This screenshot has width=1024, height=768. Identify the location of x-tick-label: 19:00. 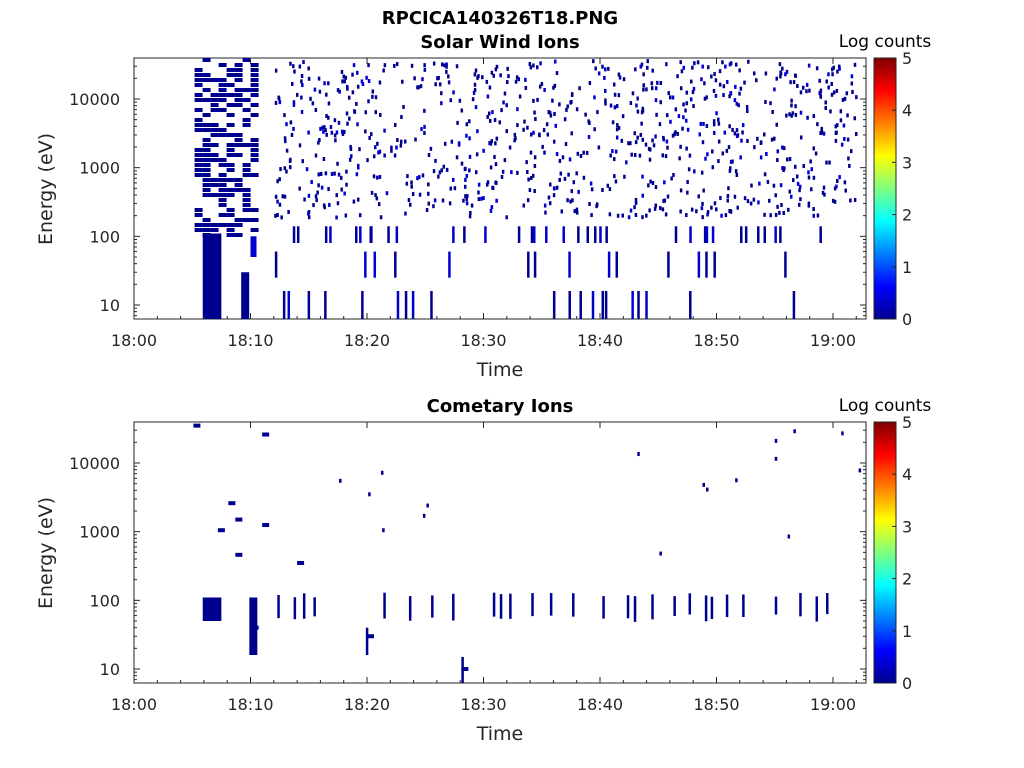
(833, 704).